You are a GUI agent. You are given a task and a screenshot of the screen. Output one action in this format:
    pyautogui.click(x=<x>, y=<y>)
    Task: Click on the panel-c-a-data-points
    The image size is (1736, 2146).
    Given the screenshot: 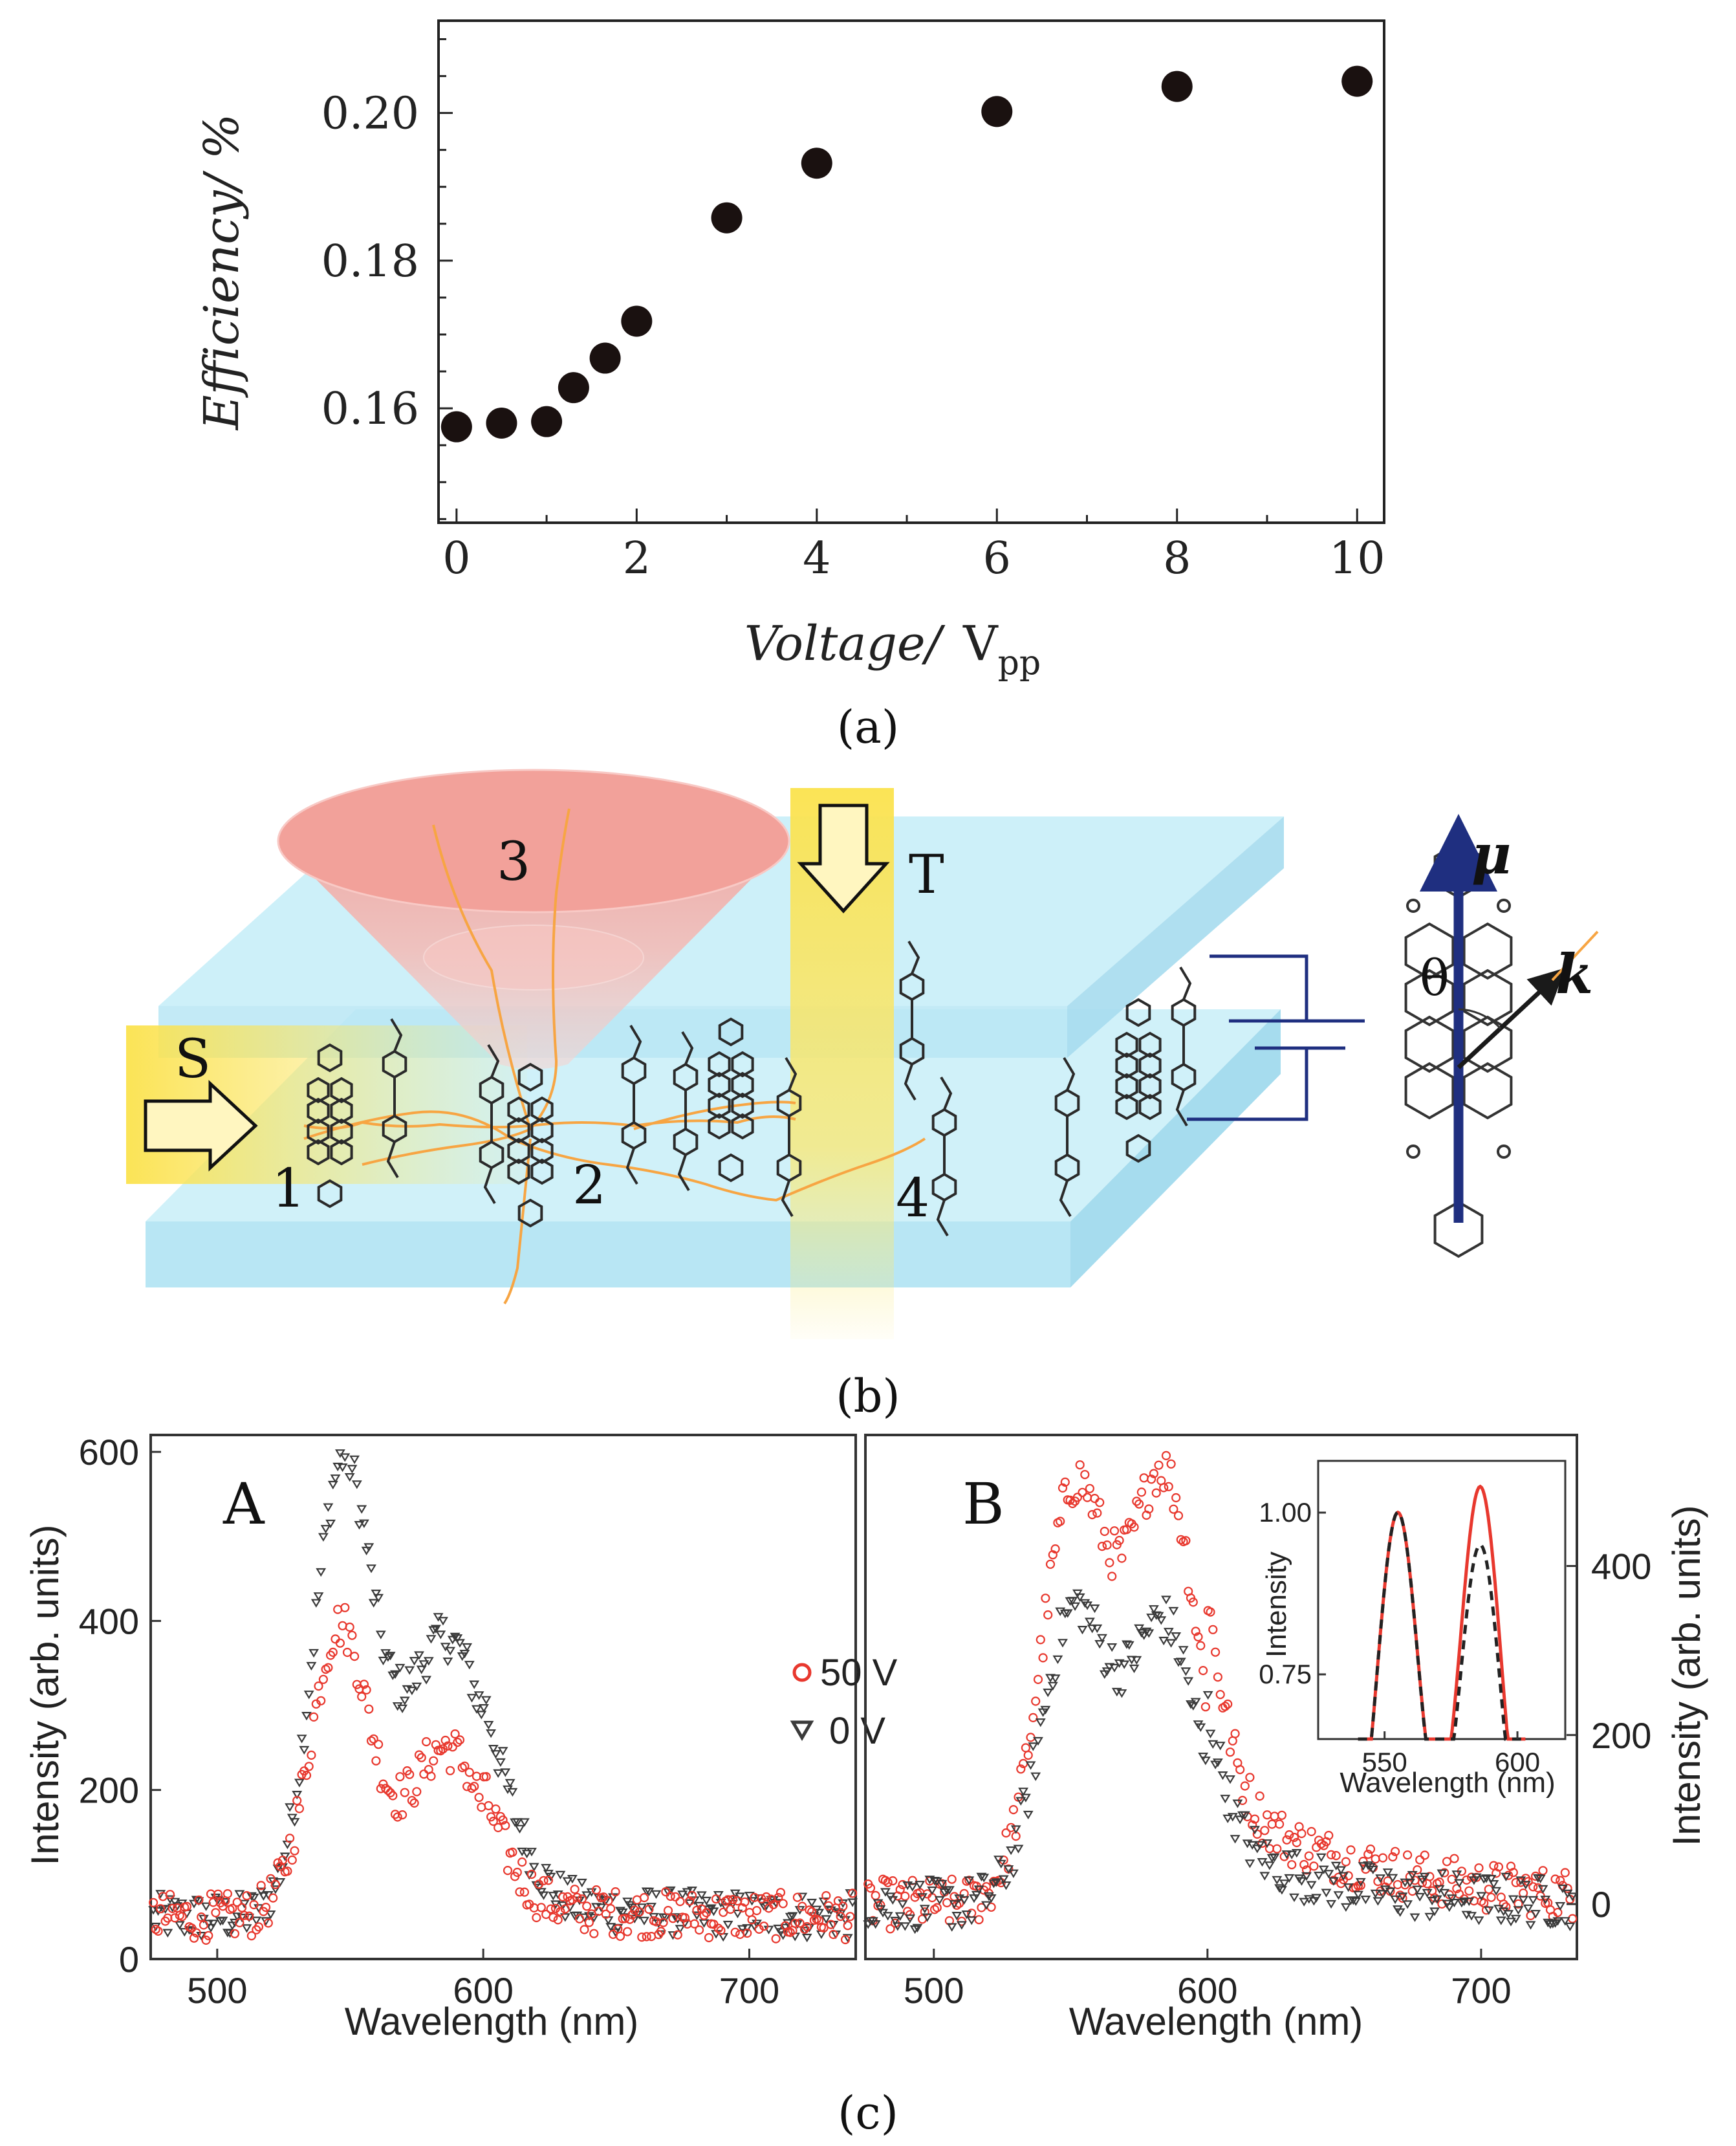 What is the action you would take?
    pyautogui.click(x=503, y=1697)
    